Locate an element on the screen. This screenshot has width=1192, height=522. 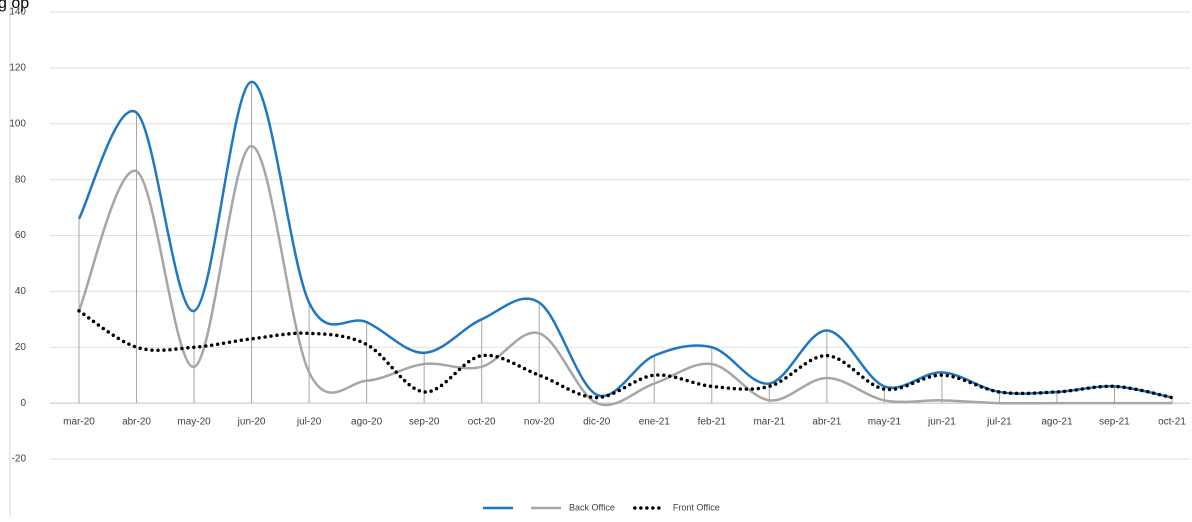
y-tick-label: 60 is located at coordinates (21, 235).